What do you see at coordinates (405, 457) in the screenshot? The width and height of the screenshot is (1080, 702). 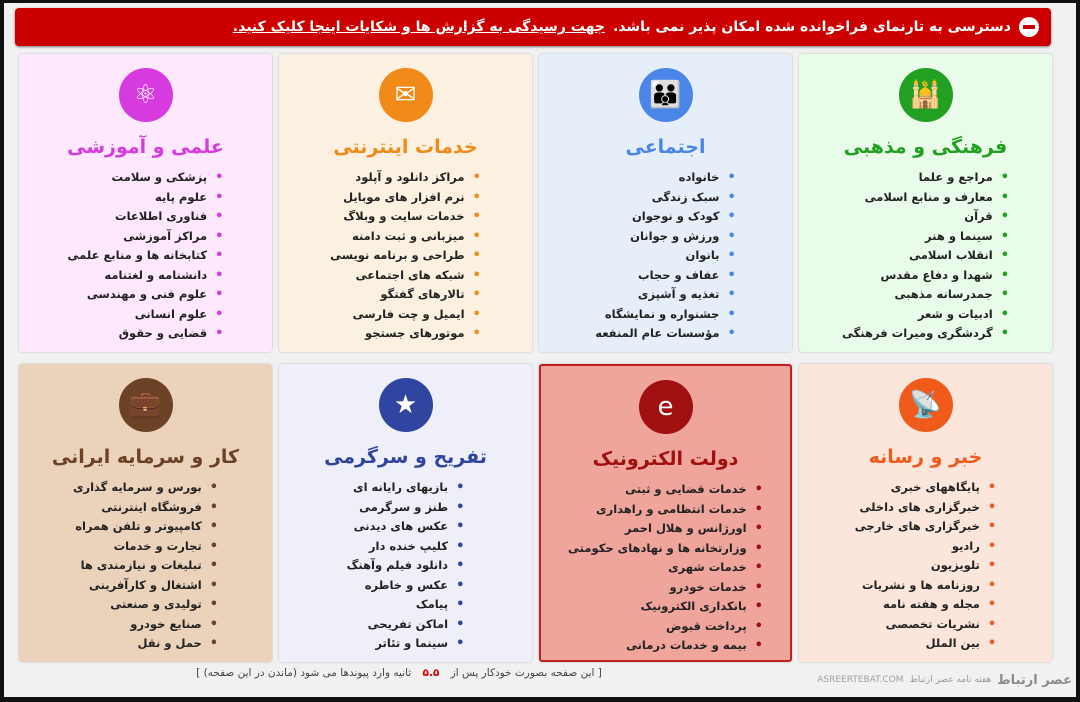 I see `category-title: تفریح و سرگرمی` at bounding box center [405, 457].